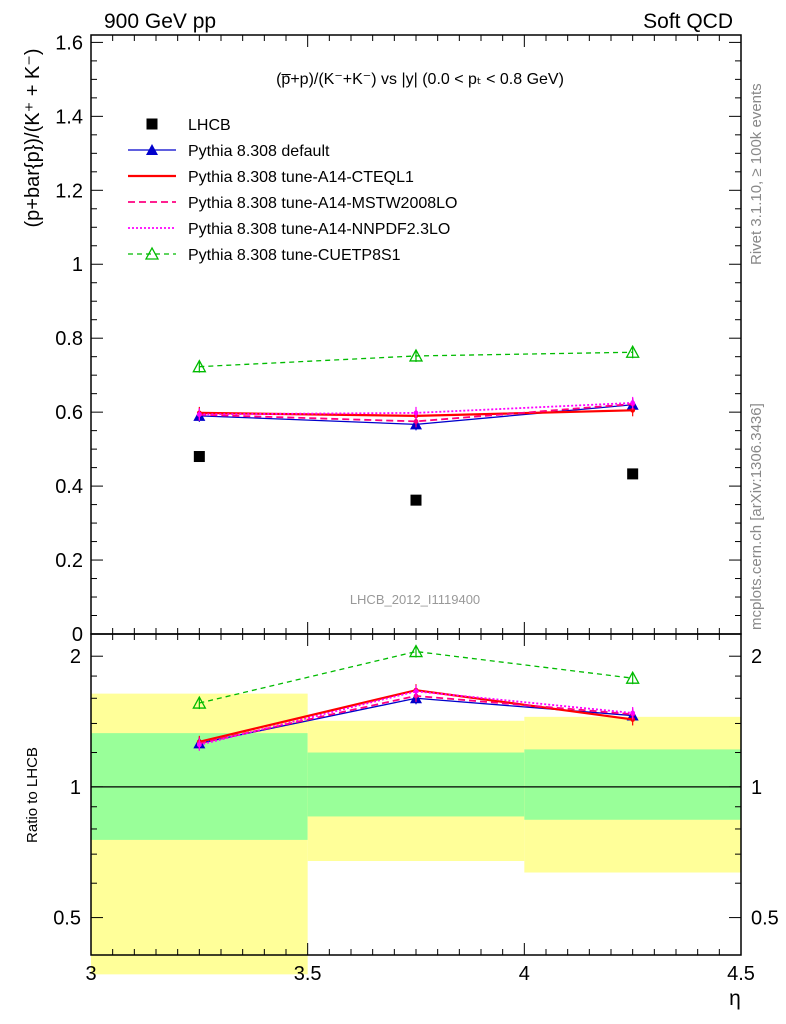  Describe the element at coordinates (67, 919) in the screenshot. I see `ratio-y-tick-label-left: 0.5` at that location.